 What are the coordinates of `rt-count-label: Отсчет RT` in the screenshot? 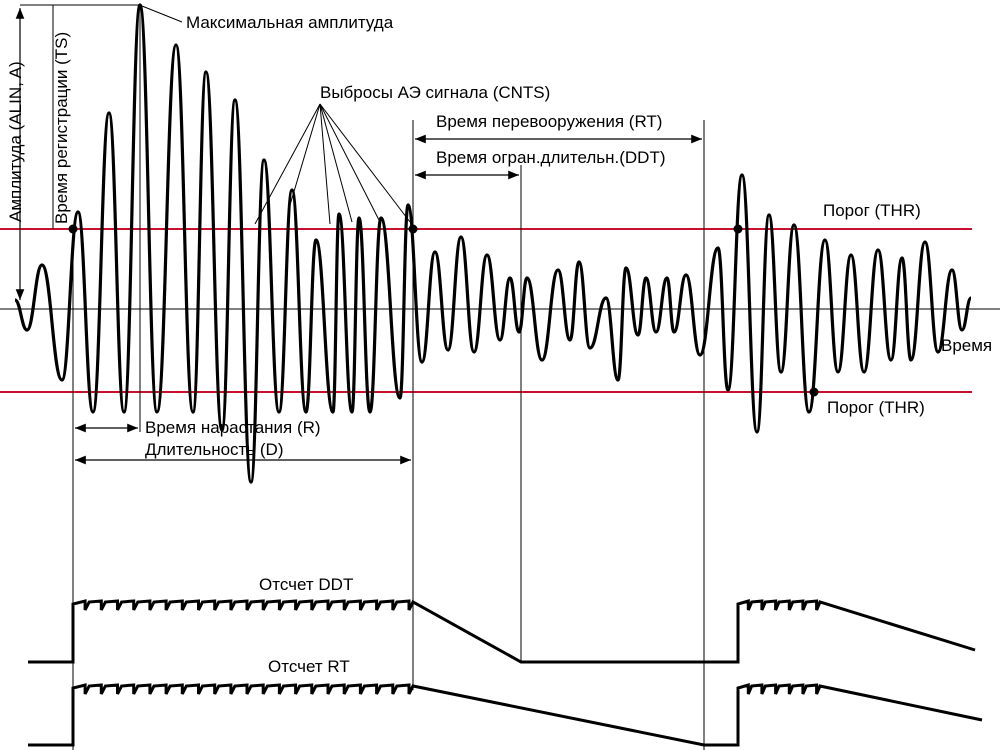 It's located at (309, 666).